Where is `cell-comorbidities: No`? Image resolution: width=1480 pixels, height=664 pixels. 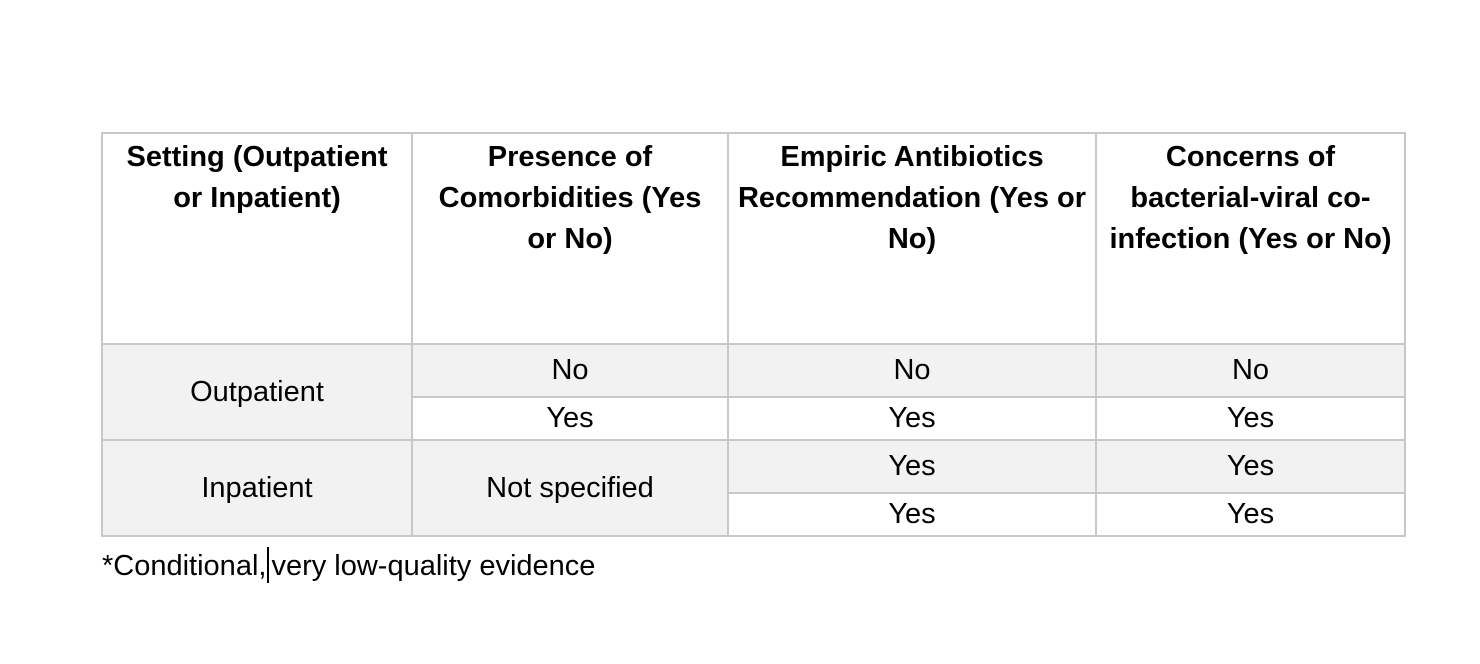 cell-comorbidities: No is located at coordinates (570, 370).